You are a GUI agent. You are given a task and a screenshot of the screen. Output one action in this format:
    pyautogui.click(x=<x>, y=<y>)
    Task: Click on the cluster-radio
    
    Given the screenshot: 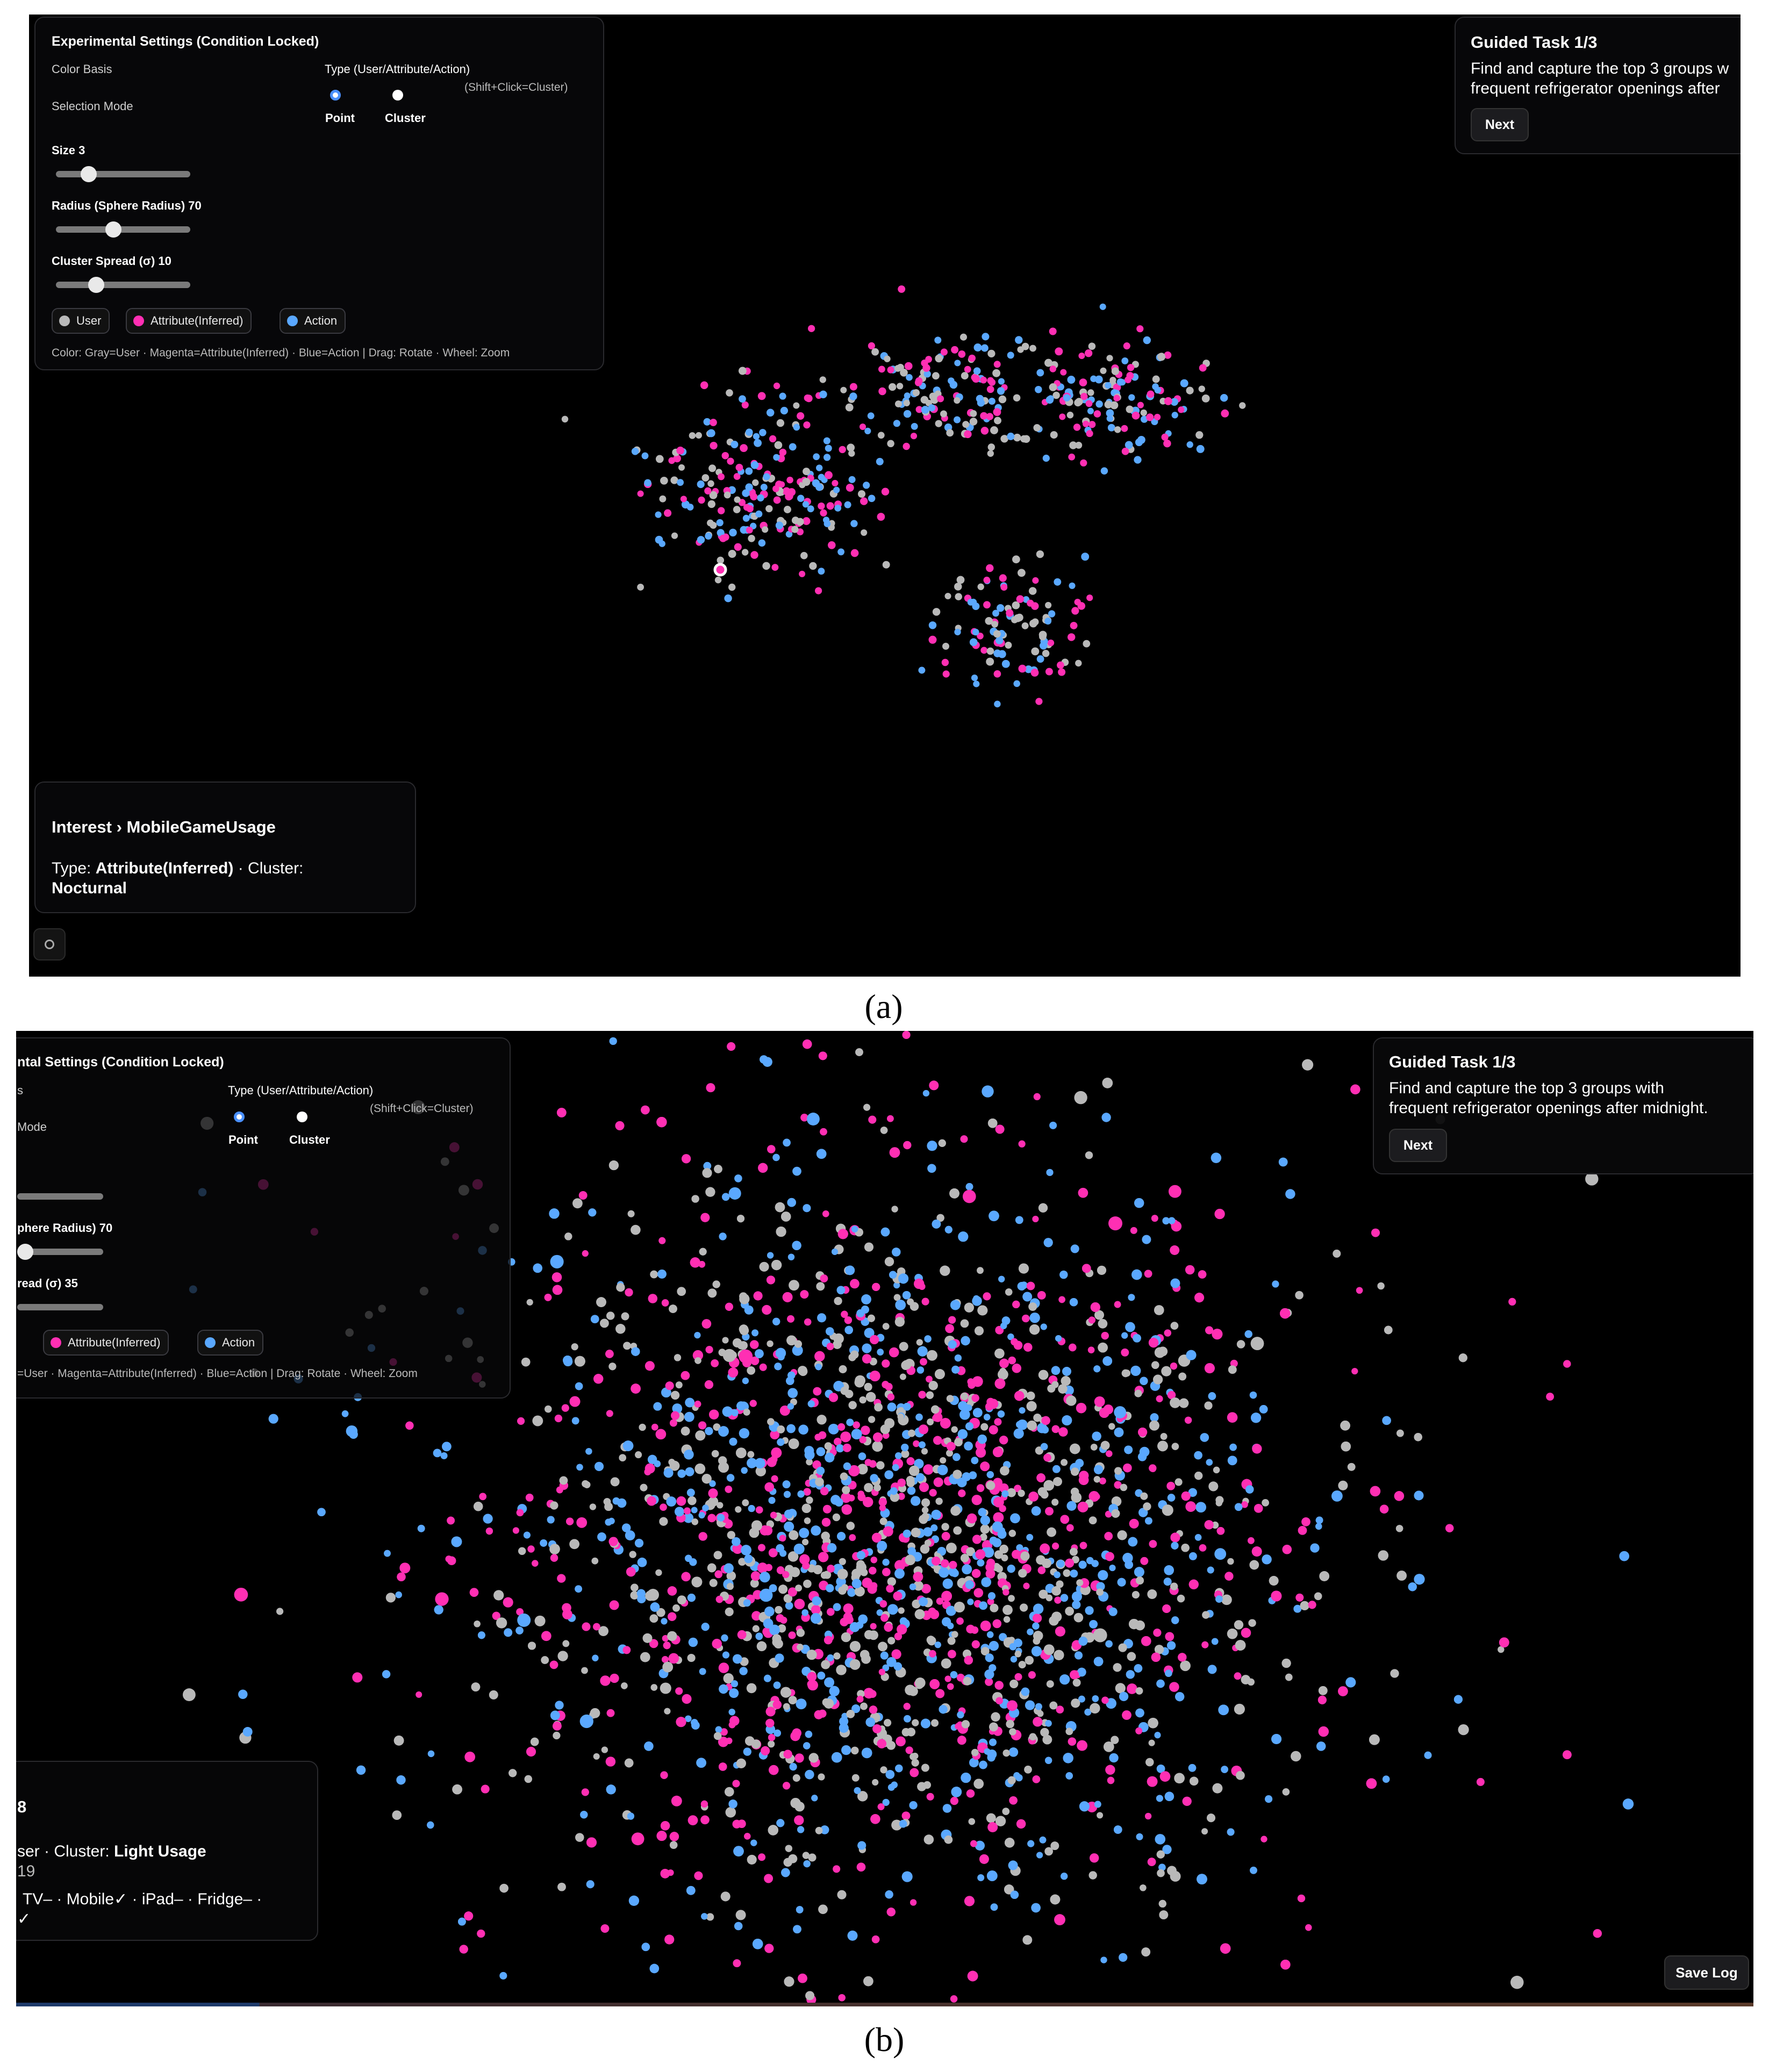 What is the action you would take?
    pyautogui.click(x=397, y=95)
    